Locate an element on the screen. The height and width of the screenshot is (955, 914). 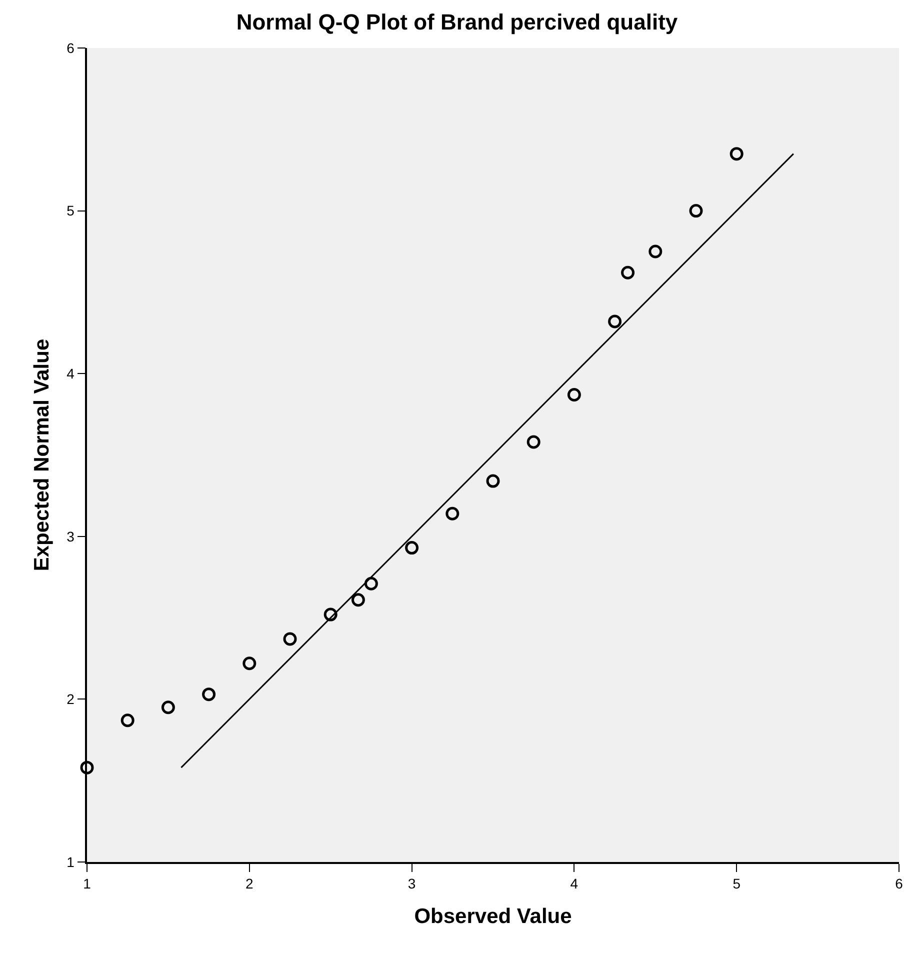
y-tick-label: 4 is located at coordinates (70, 374).